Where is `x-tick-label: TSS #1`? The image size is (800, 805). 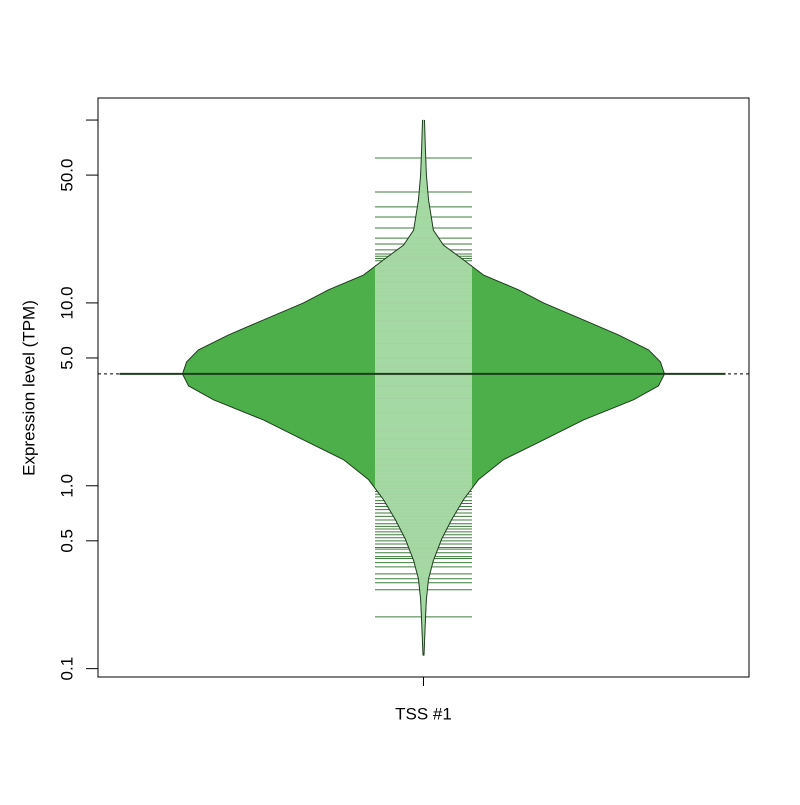 x-tick-label: TSS #1 is located at coordinates (423, 713).